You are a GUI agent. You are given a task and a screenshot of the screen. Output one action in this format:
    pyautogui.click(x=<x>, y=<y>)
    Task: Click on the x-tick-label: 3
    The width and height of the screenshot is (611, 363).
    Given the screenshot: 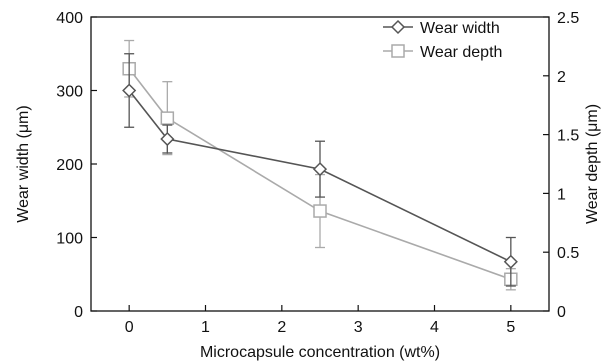 What is the action you would take?
    pyautogui.click(x=358, y=327)
    